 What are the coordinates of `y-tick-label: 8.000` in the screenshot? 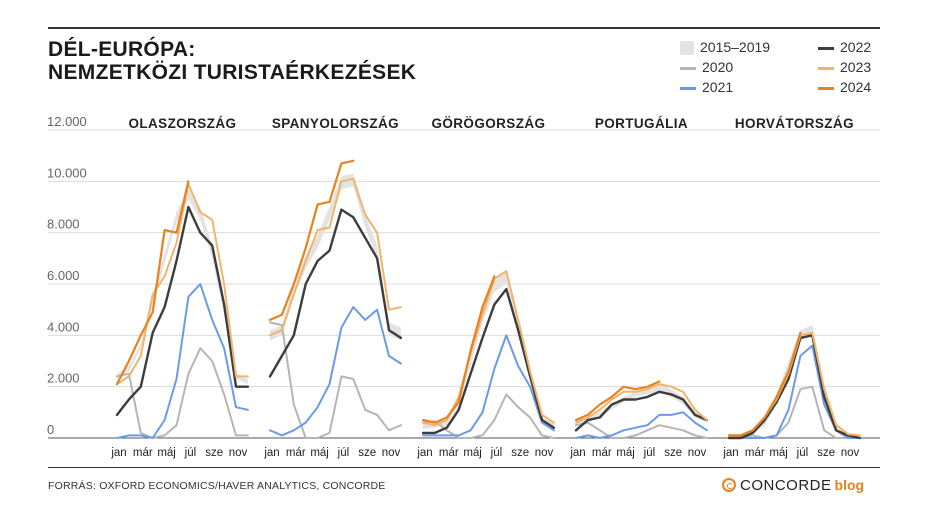 It's located at (63, 224).